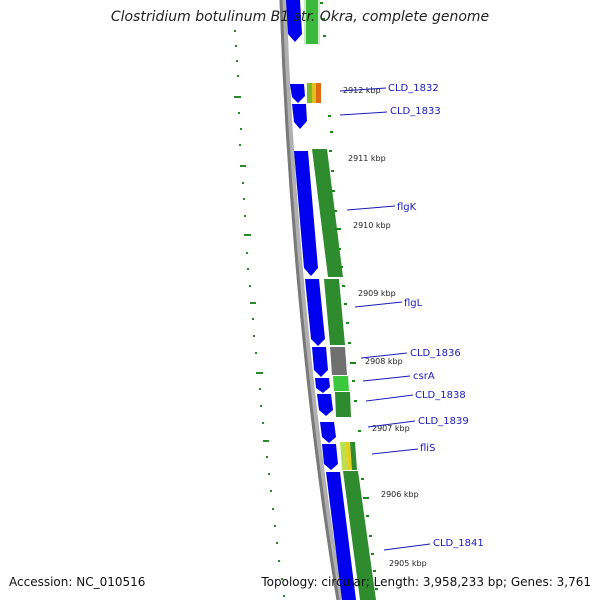 The width and height of the screenshot is (600, 600). Describe the element at coordinates (440, 395) in the screenshot. I see `gene-label-cld-1838: CLD_1838` at that location.